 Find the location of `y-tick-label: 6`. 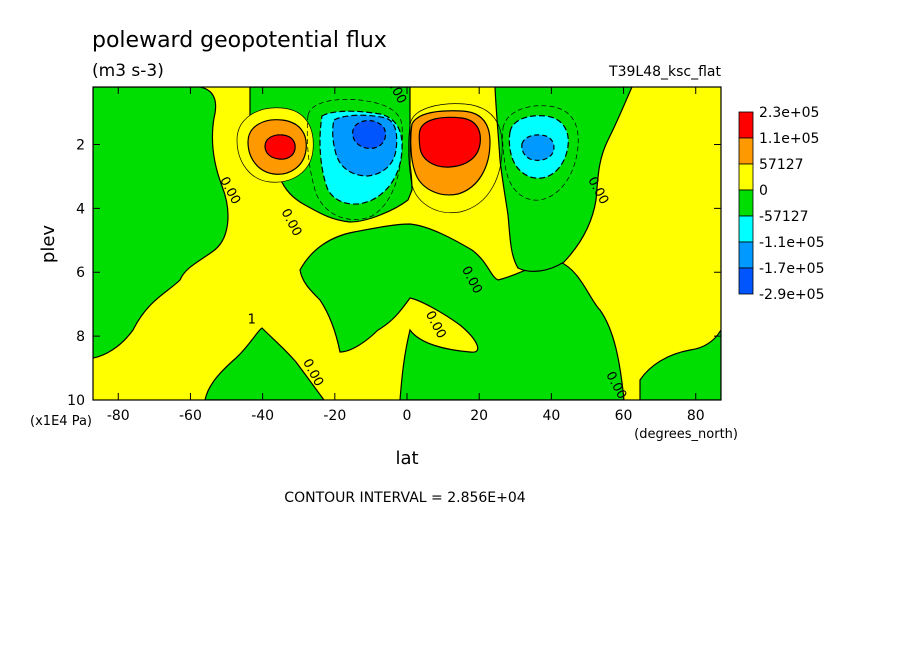

y-tick-label: 6 is located at coordinates (80, 273).